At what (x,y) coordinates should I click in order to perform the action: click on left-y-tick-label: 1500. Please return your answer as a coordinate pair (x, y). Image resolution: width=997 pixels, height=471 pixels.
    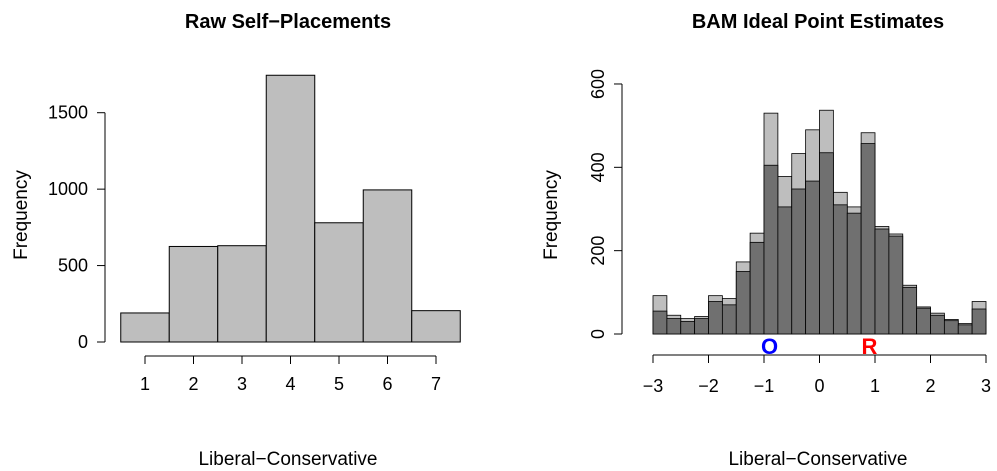
    Looking at the image, I should click on (68, 113).